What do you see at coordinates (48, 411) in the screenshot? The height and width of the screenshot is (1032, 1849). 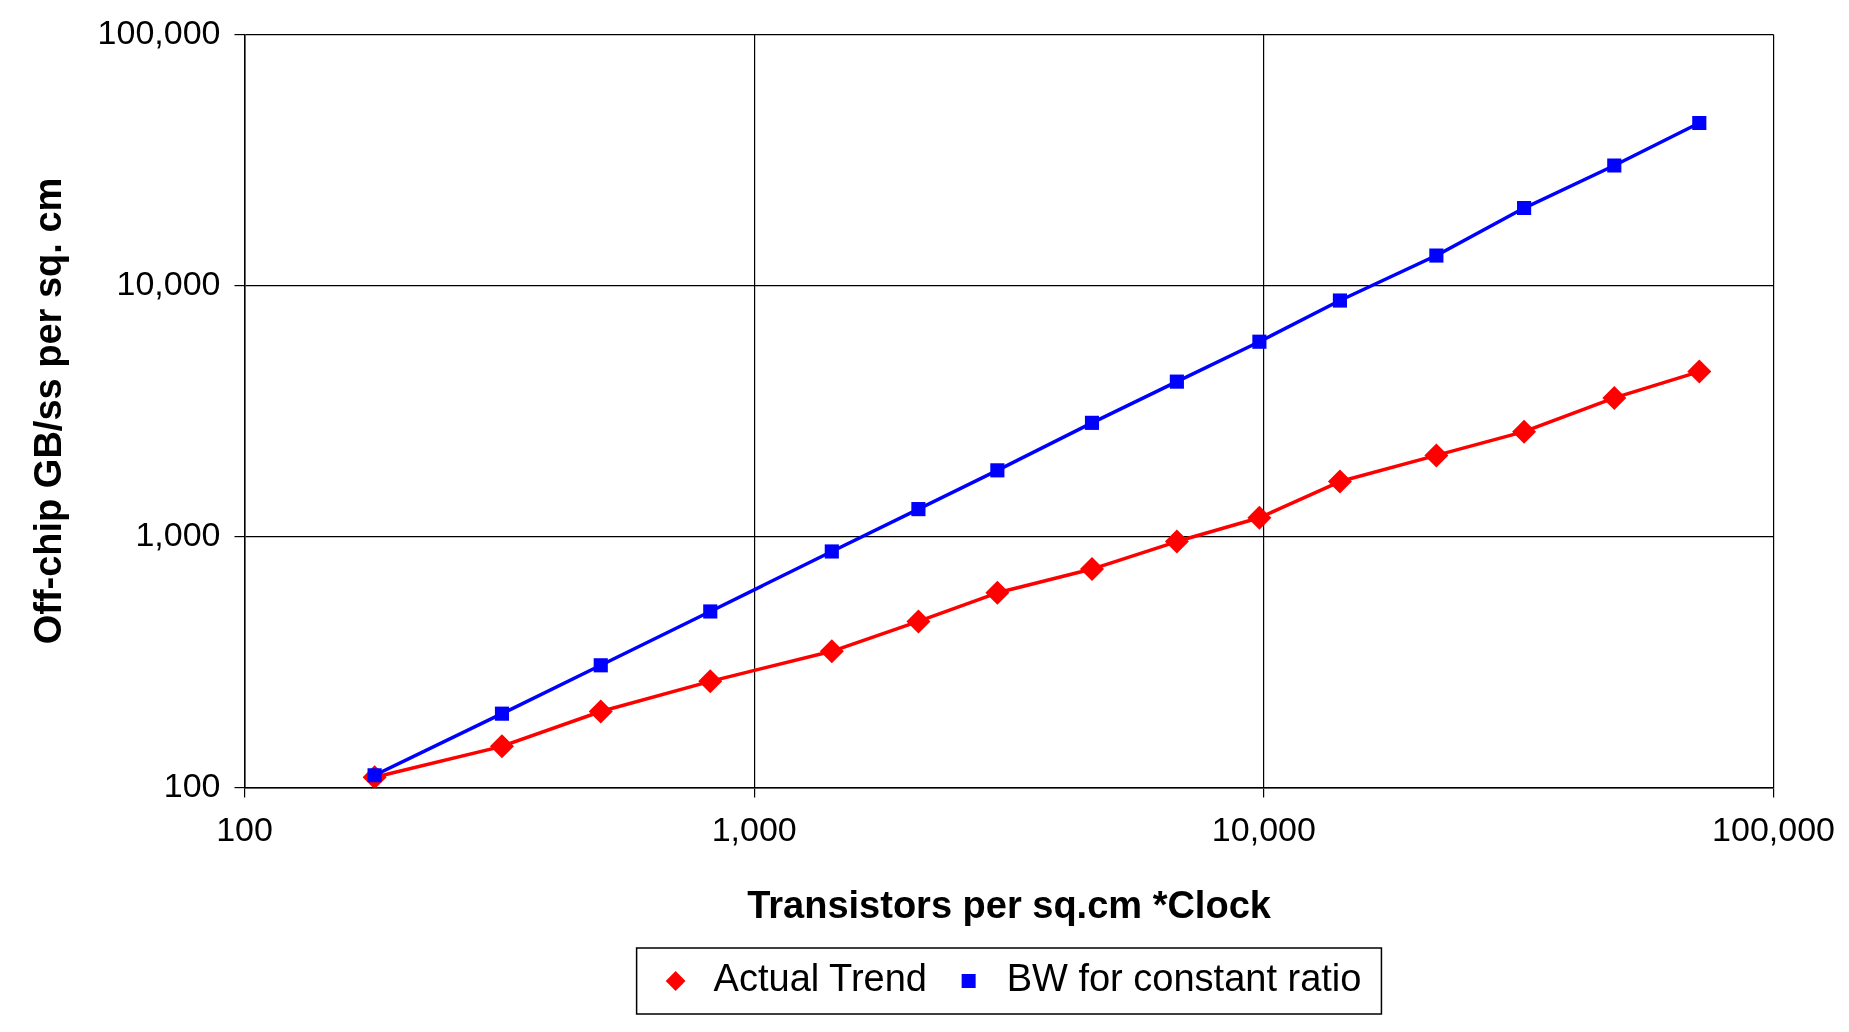 I see `y-axis-title: Off-chip GB/ss per sq. cm` at bounding box center [48, 411].